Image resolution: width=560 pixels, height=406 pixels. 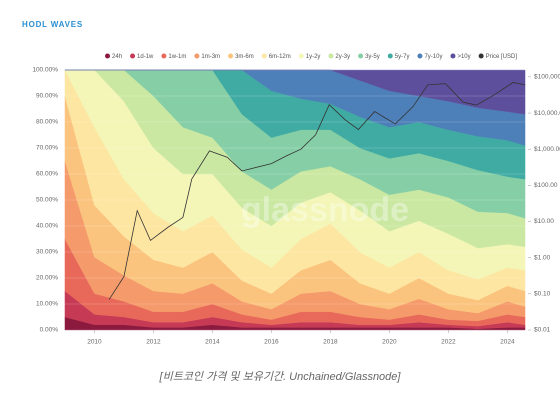 What do you see at coordinates (47, 200) in the screenshot?
I see `y-tick-label: 50.00%` at bounding box center [47, 200].